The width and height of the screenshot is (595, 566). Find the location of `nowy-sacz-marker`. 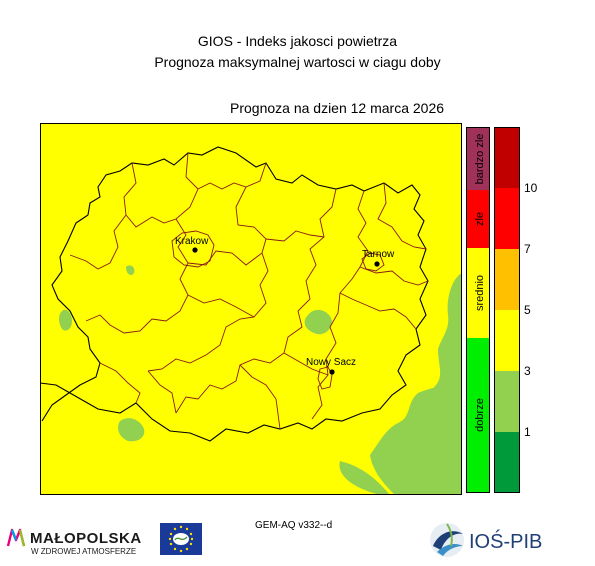

nowy-sacz-marker is located at coordinates (332, 372).